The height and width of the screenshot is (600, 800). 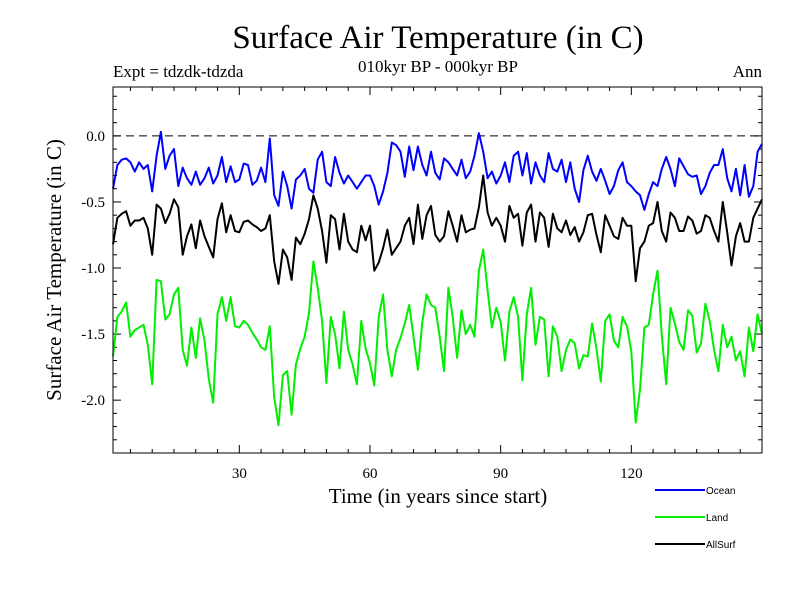 I want to click on legend-label-land: Land, so click(x=717, y=518).